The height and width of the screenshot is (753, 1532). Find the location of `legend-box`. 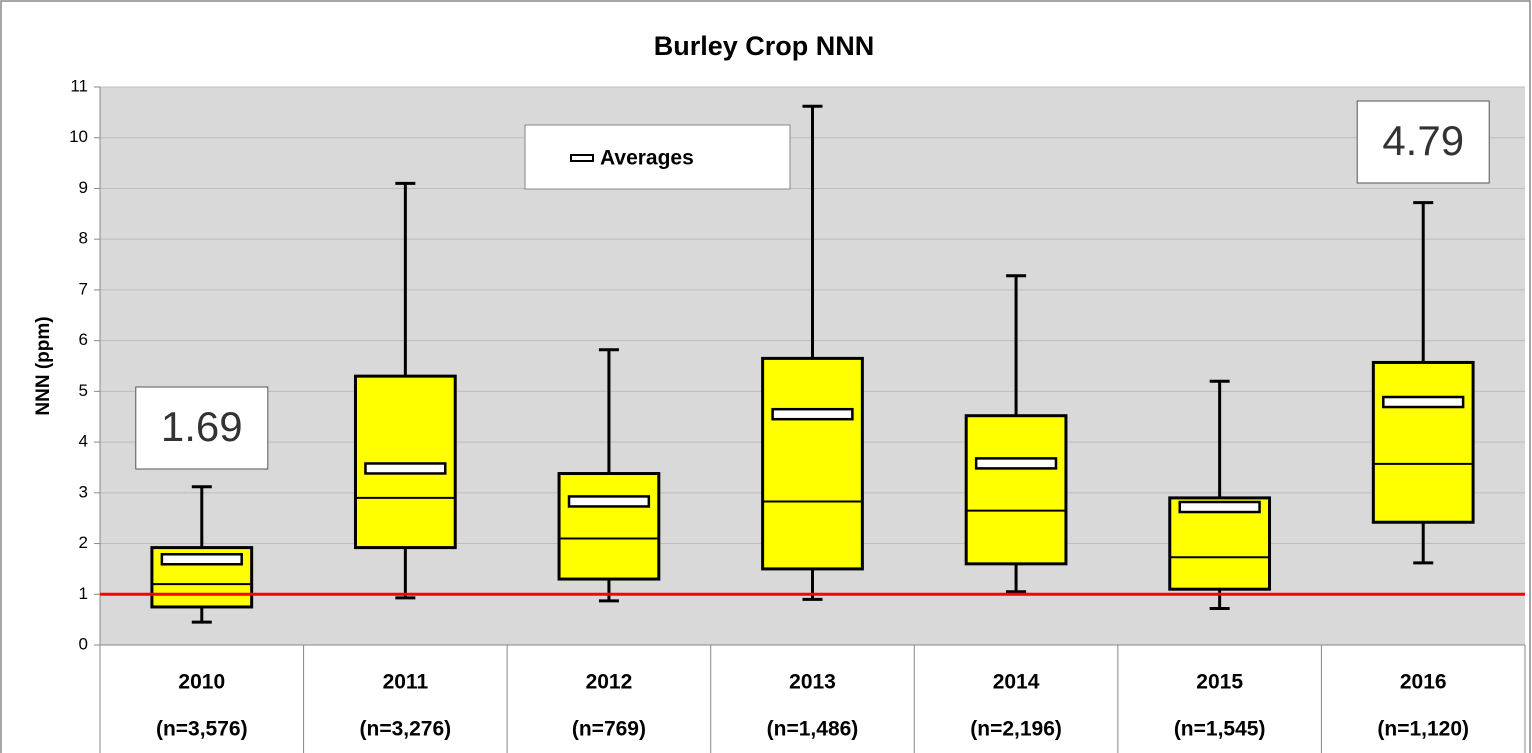

legend-box is located at coordinates (657, 157).